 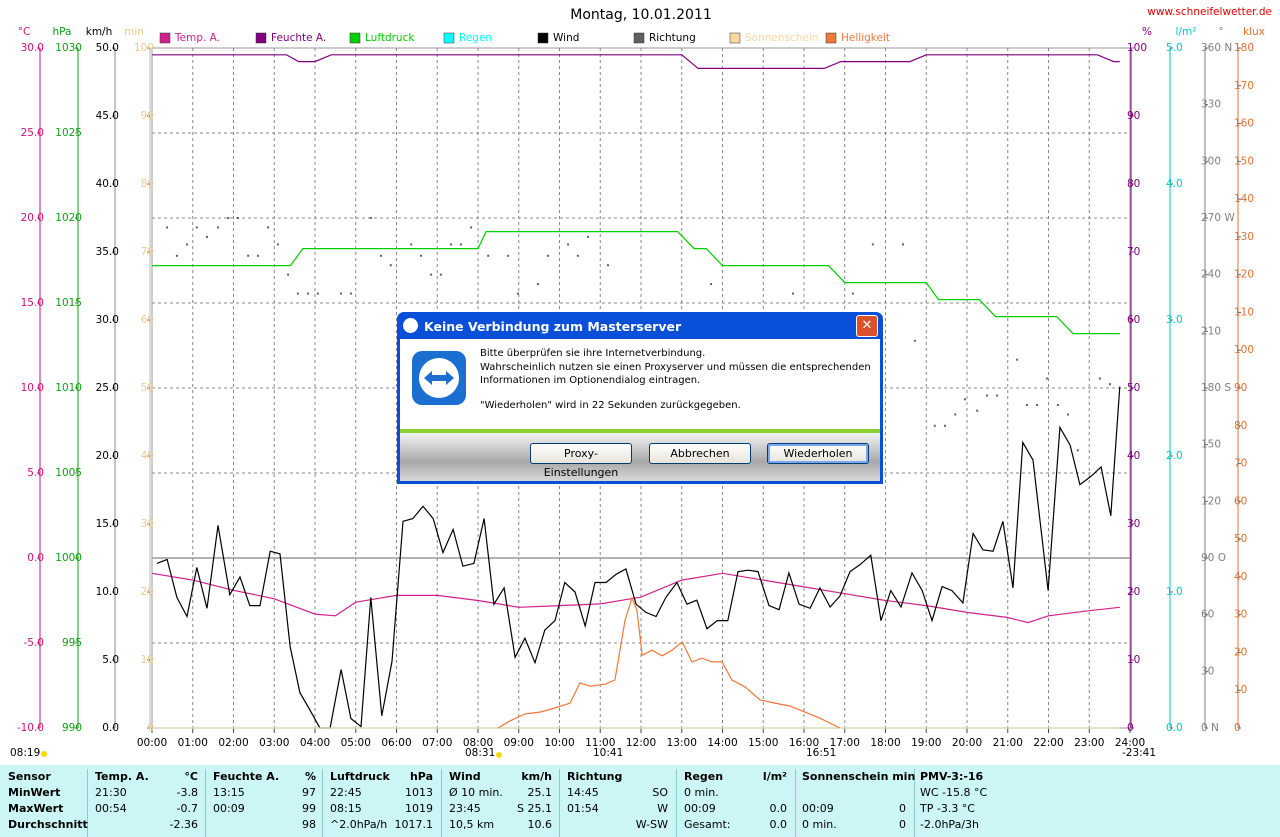 I want to click on y-tick-label: 80, so click(x=1240, y=426).